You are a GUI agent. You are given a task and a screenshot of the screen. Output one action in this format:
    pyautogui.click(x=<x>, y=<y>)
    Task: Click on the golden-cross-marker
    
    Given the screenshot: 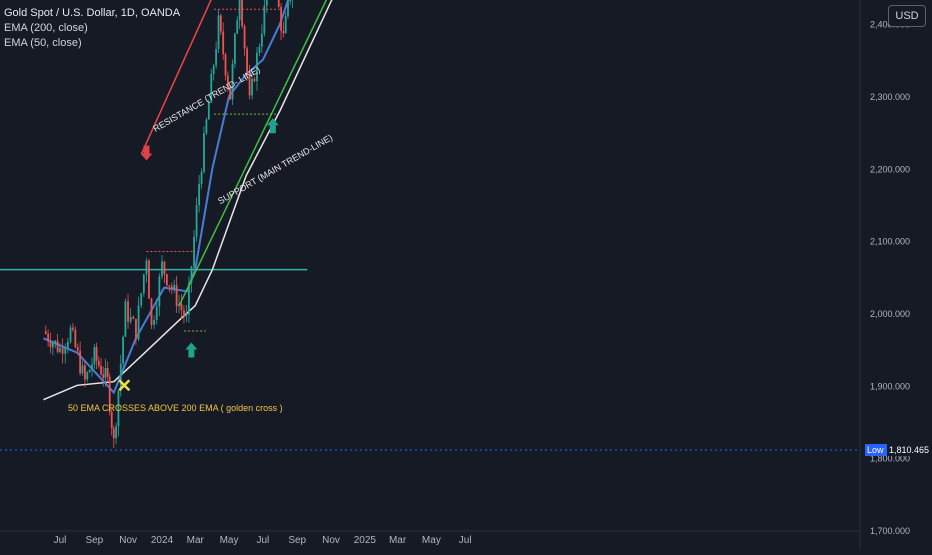 What is the action you would take?
    pyautogui.click(x=124, y=385)
    